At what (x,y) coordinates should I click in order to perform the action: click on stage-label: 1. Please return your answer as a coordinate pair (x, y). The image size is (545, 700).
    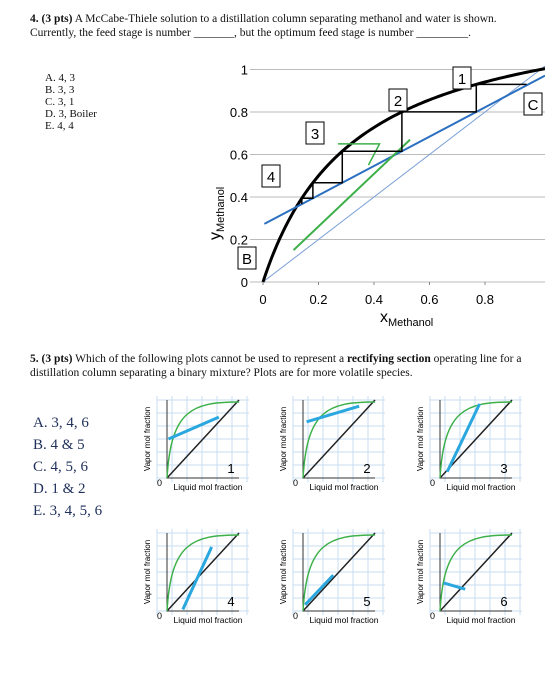
    Looking at the image, I should click on (462, 79).